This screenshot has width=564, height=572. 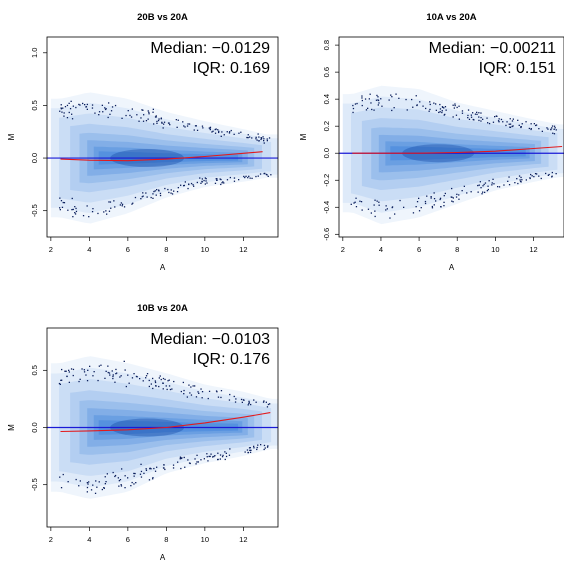 What do you see at coordinates (89, 539) in the screenshot?
I see `x-tick-label: 4` at bounding box center [89, 539].